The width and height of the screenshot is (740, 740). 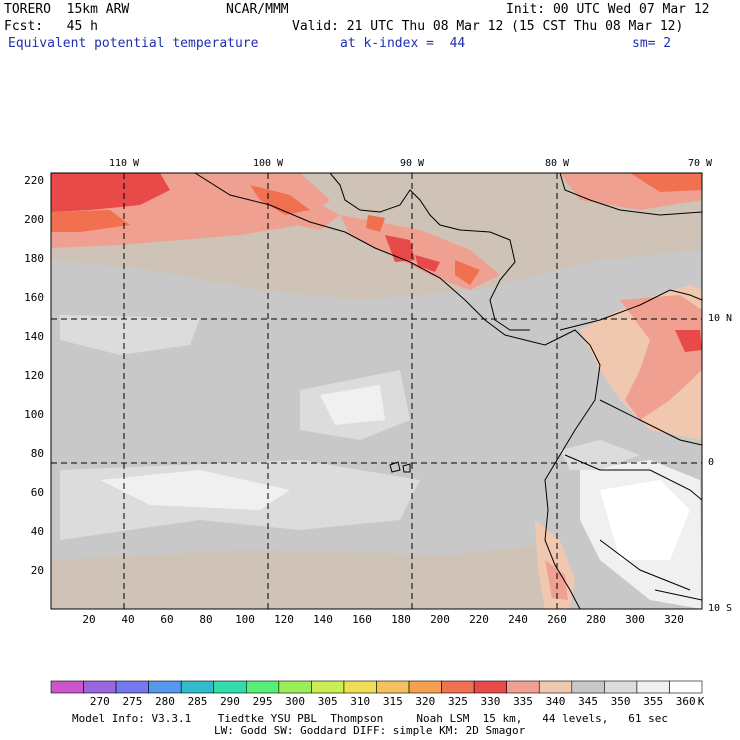 I want to click on colorbar-label: 360, so click(x=685, y=701).